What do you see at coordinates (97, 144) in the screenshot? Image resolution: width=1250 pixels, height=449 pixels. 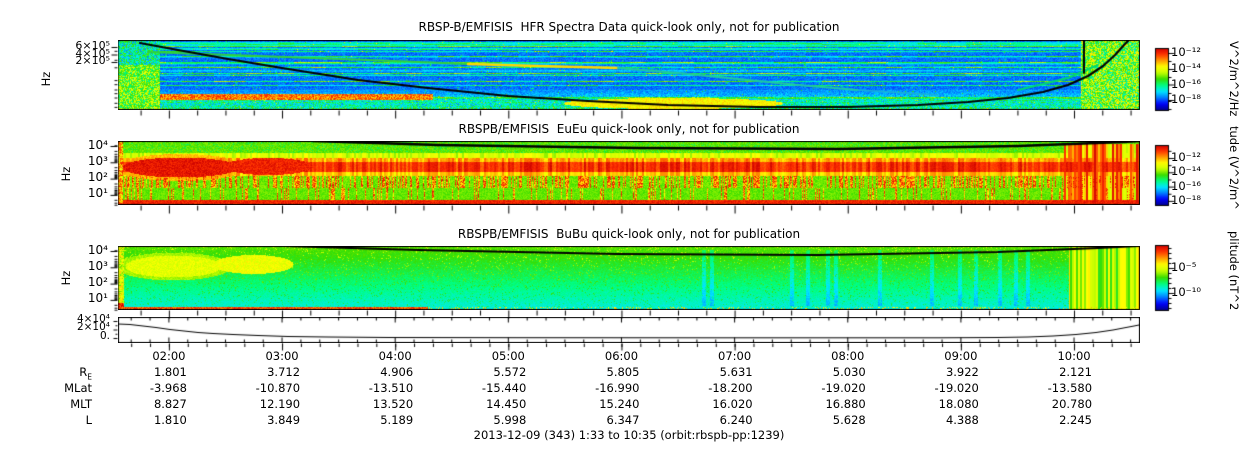 I see `panel1-ytick-label: 10⁴` at bounding box center [97, 144].